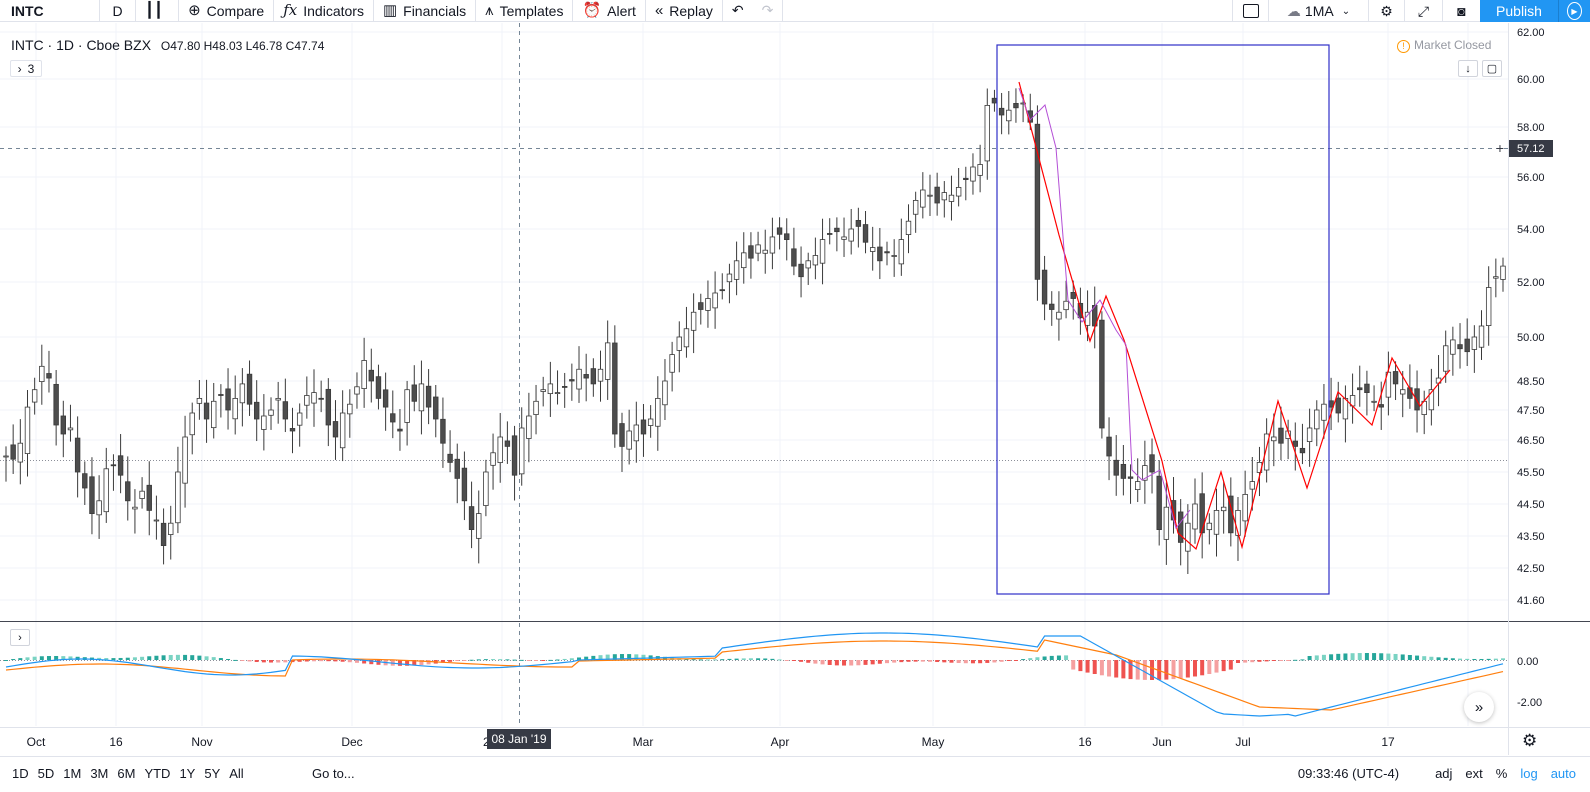 This screenshot has height=792, width=1590. Describe the element at coordinates (1250, 11) in the screenshot. I see `select-tool-button` at that location.